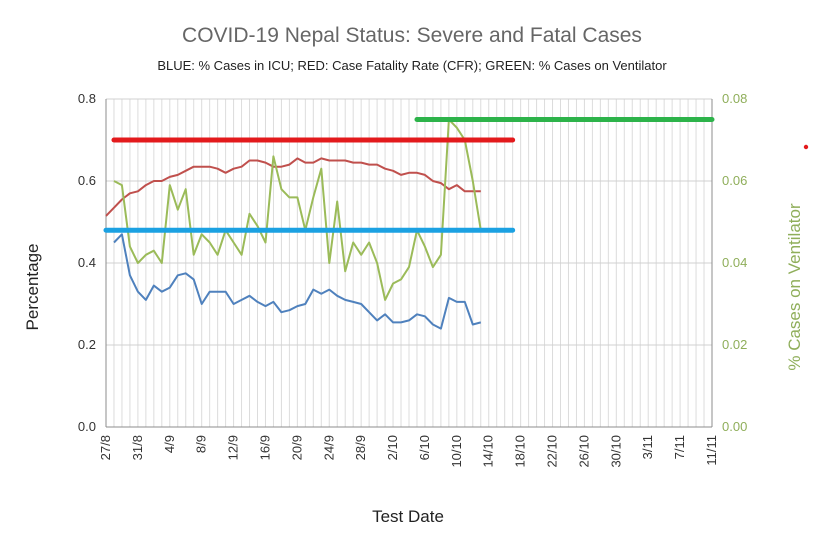 The width and height of the screenshot is (823, 551). I want to click on series-line-cfr, so click(293, 187).